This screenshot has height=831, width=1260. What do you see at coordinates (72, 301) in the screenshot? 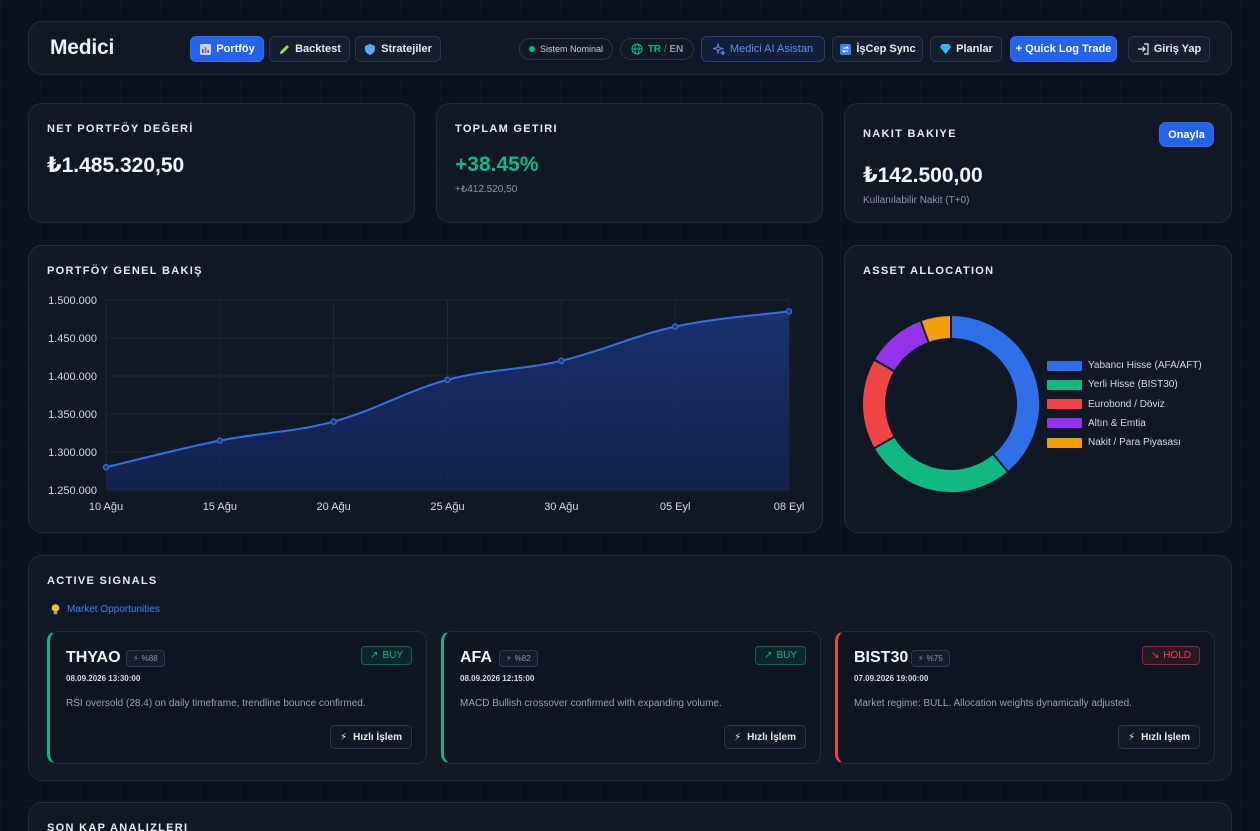
I see `y-tick-label: 1.500.000` at bounding box center [72, 301].